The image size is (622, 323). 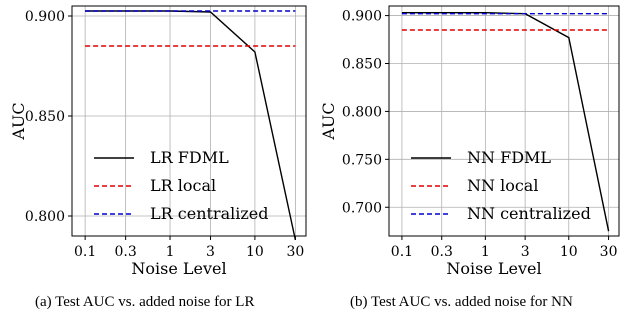 I want to click on y-tick-label: 0.700, so click(x=362, y=208).